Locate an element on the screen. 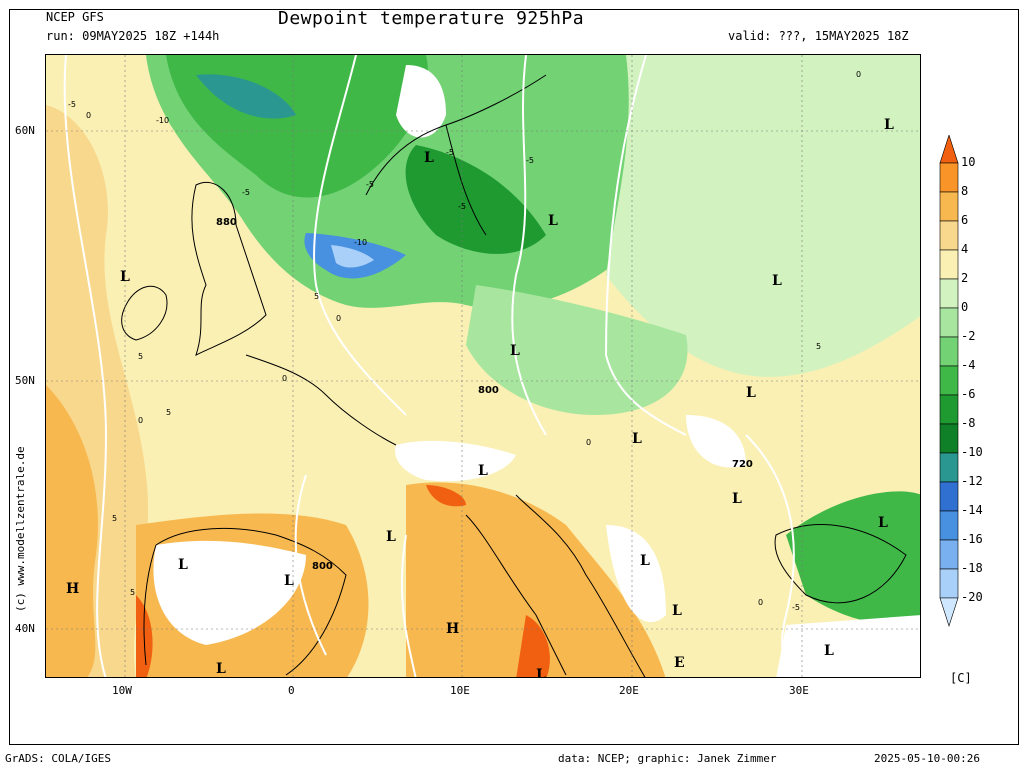  colorbar-level-label: -18 is located at coordinates (972, 568).